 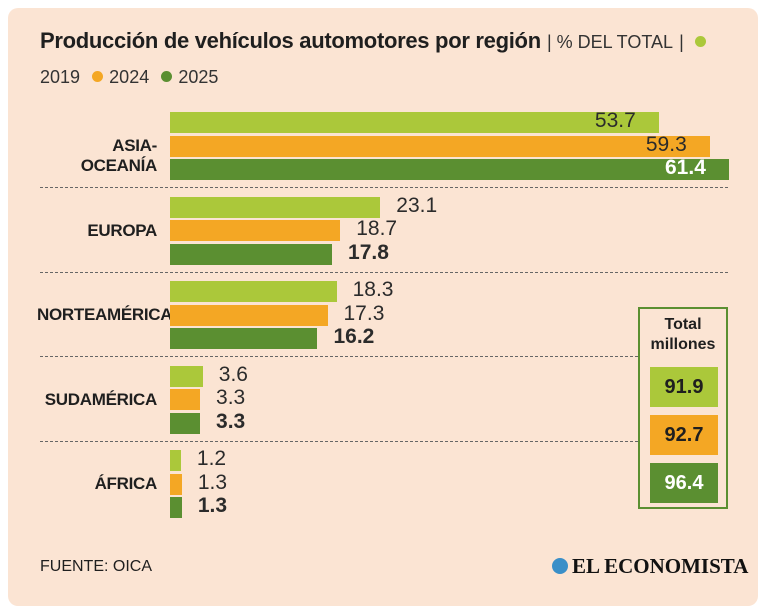 I want to click on value-label-asia-oceania-2024: 59.3, so click(x=666, y=144).